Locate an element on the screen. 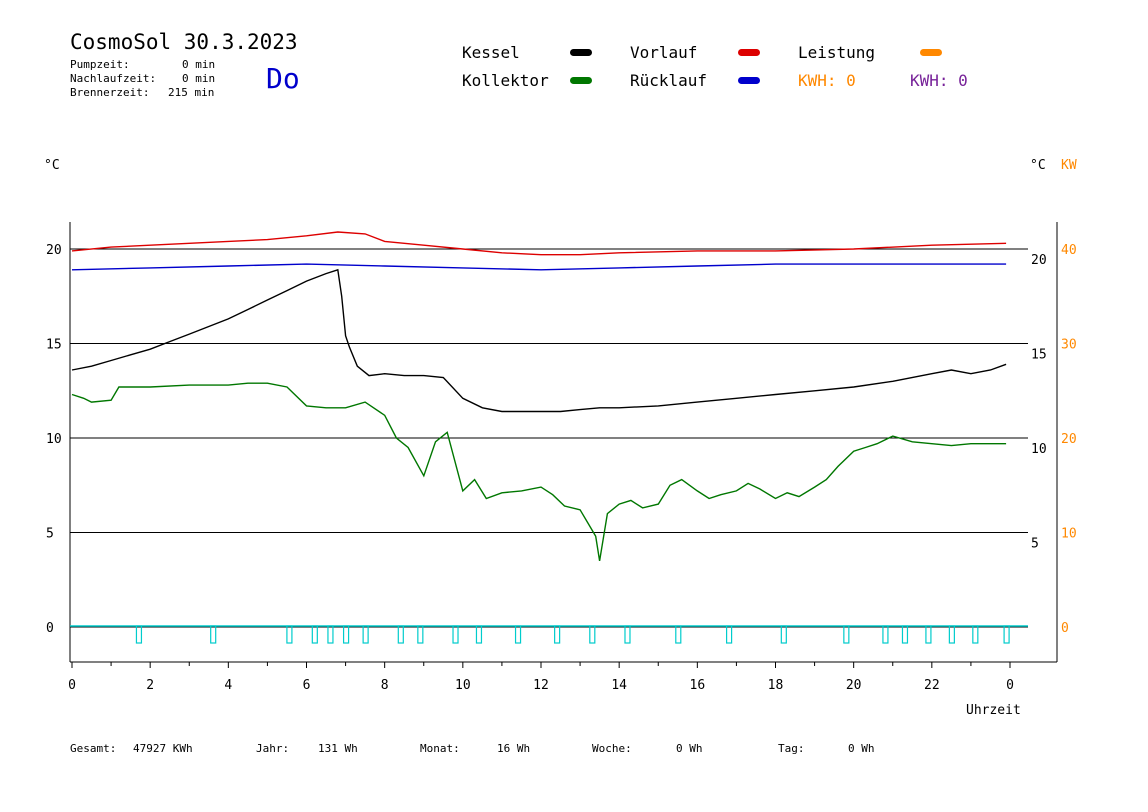 The height and width of the screenshot is (812, 1148). legend-kollektor-label: Kollektor is located at coordinates (505, 80).